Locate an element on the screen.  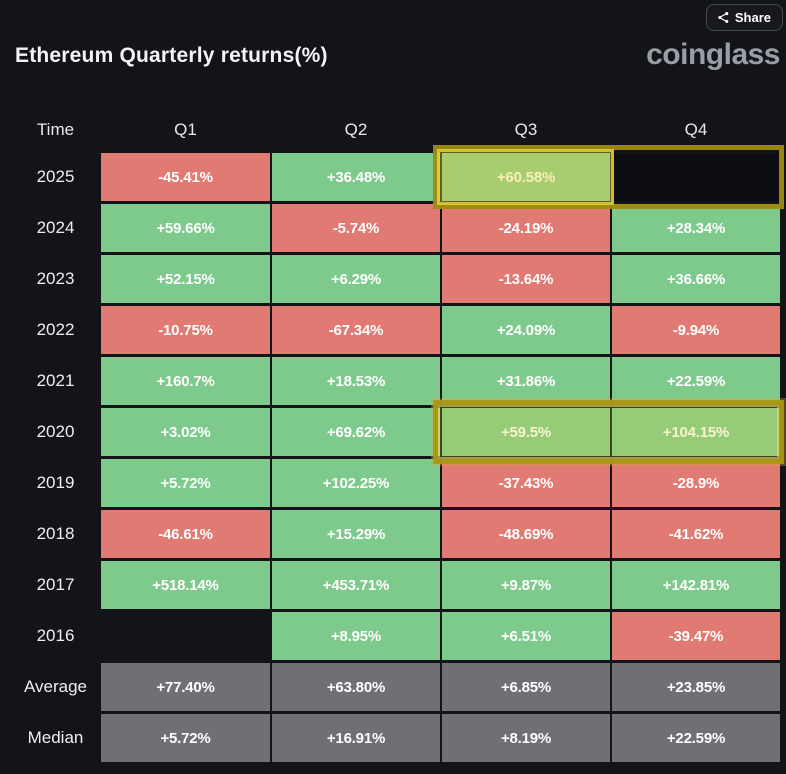
row-label: 2023 is located at coordinates (55, 278).